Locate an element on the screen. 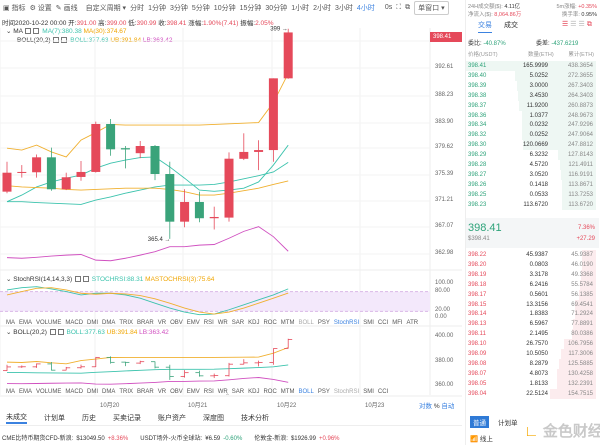 This screenshot has height=445, width=600. indicator-tab: OBV is located at coordinates (176, 323).